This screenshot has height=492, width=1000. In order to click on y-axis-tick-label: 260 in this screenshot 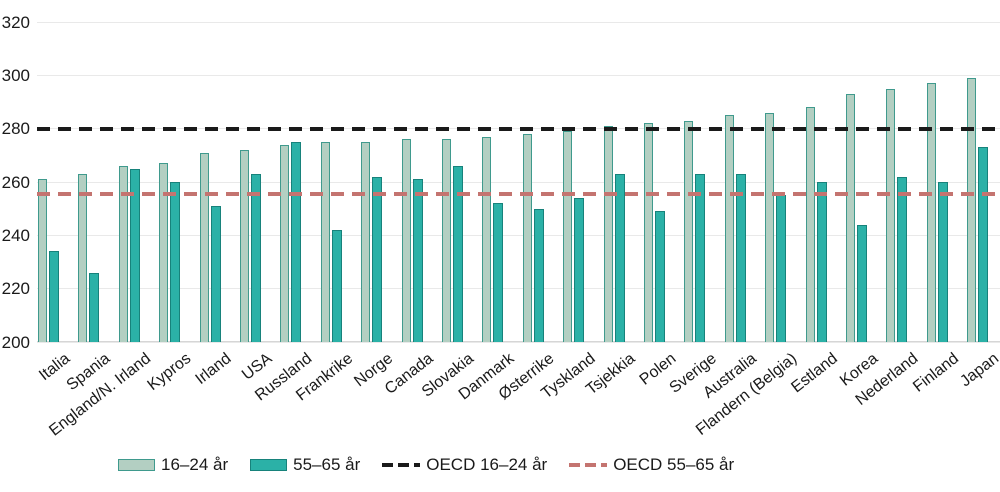, I will do `click(15, 182)`.